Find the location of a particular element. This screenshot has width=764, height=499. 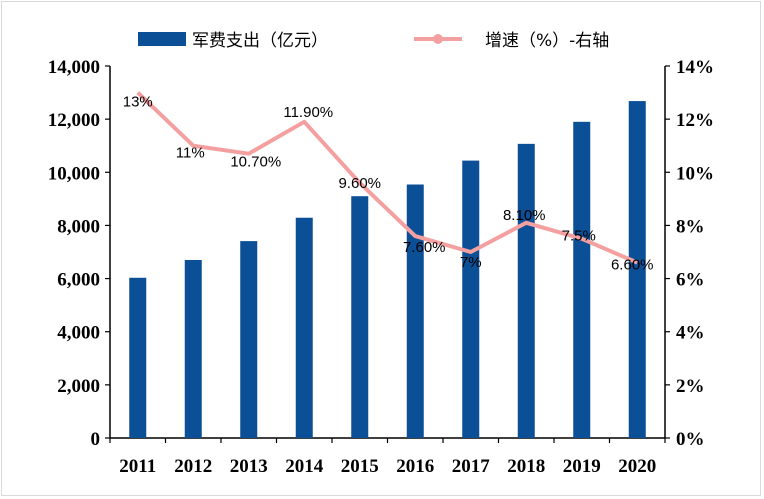

y-right-tick-label: 2% is located at coordinates (690, 386).